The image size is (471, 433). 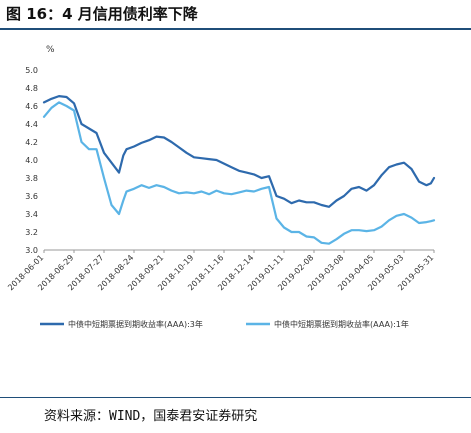 What do you see at coordinates (224, 324) in the screenshot?
I see `legend: 中债中短期票据到期收益率(AAA):3年 中债中短期票据到期收益率(AAA):1年` at bounding box center [224, 324].